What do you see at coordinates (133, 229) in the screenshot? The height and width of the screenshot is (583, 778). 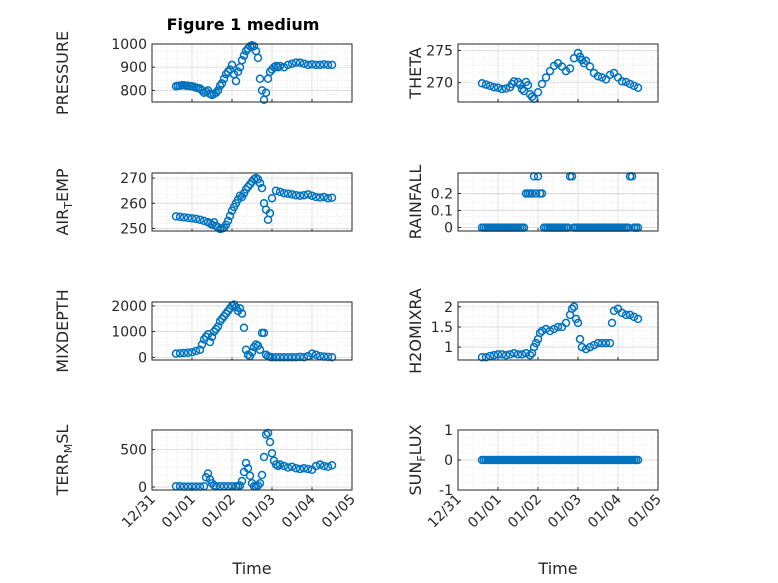 I see `y-tick-label: 250` at bounding box center [133, 229].